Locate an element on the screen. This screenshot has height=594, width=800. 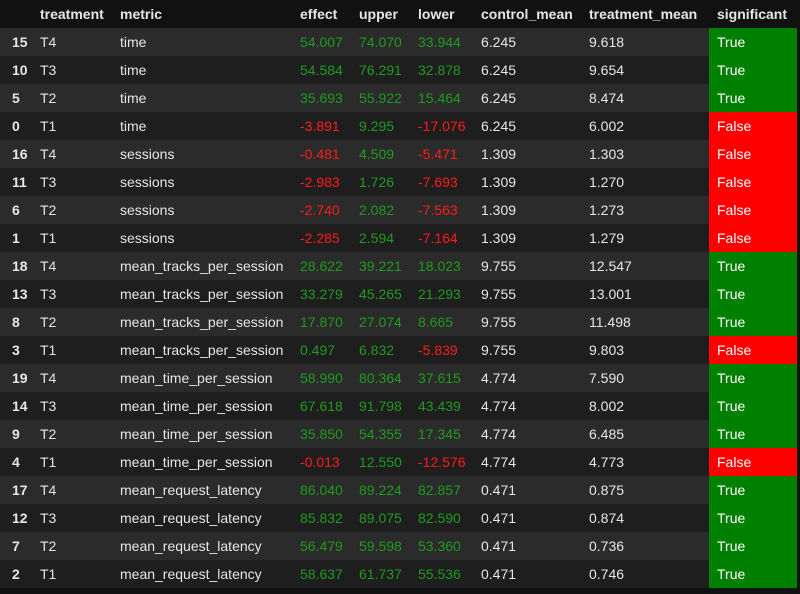
row-index: 15 is located at coordinates (18, 42).